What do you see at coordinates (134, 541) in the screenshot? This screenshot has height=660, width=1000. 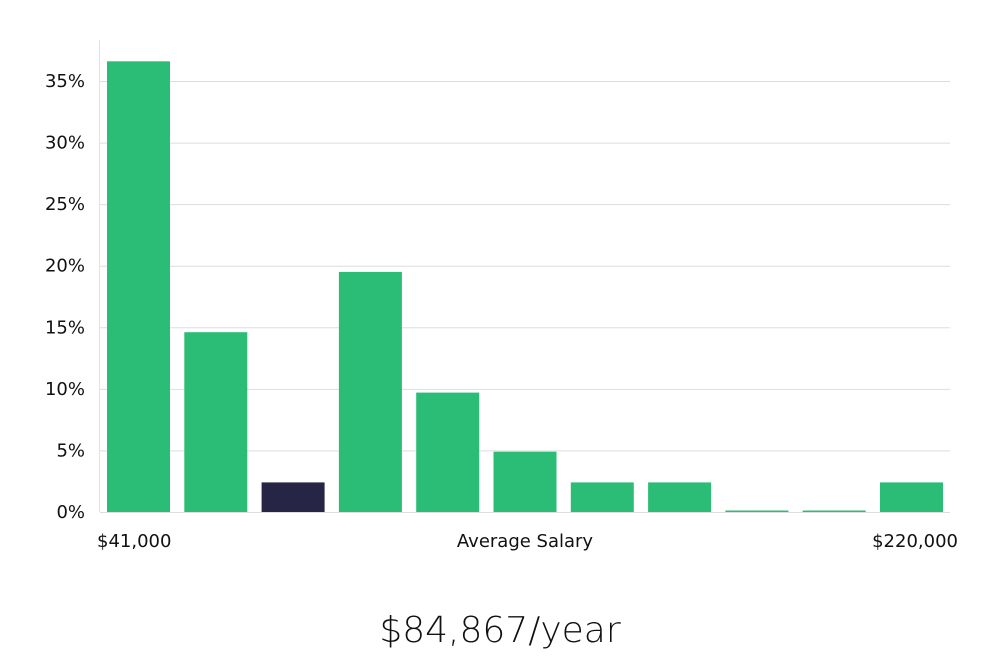 I see `x-min-label: $41,000` at bounding box center [134, 541].